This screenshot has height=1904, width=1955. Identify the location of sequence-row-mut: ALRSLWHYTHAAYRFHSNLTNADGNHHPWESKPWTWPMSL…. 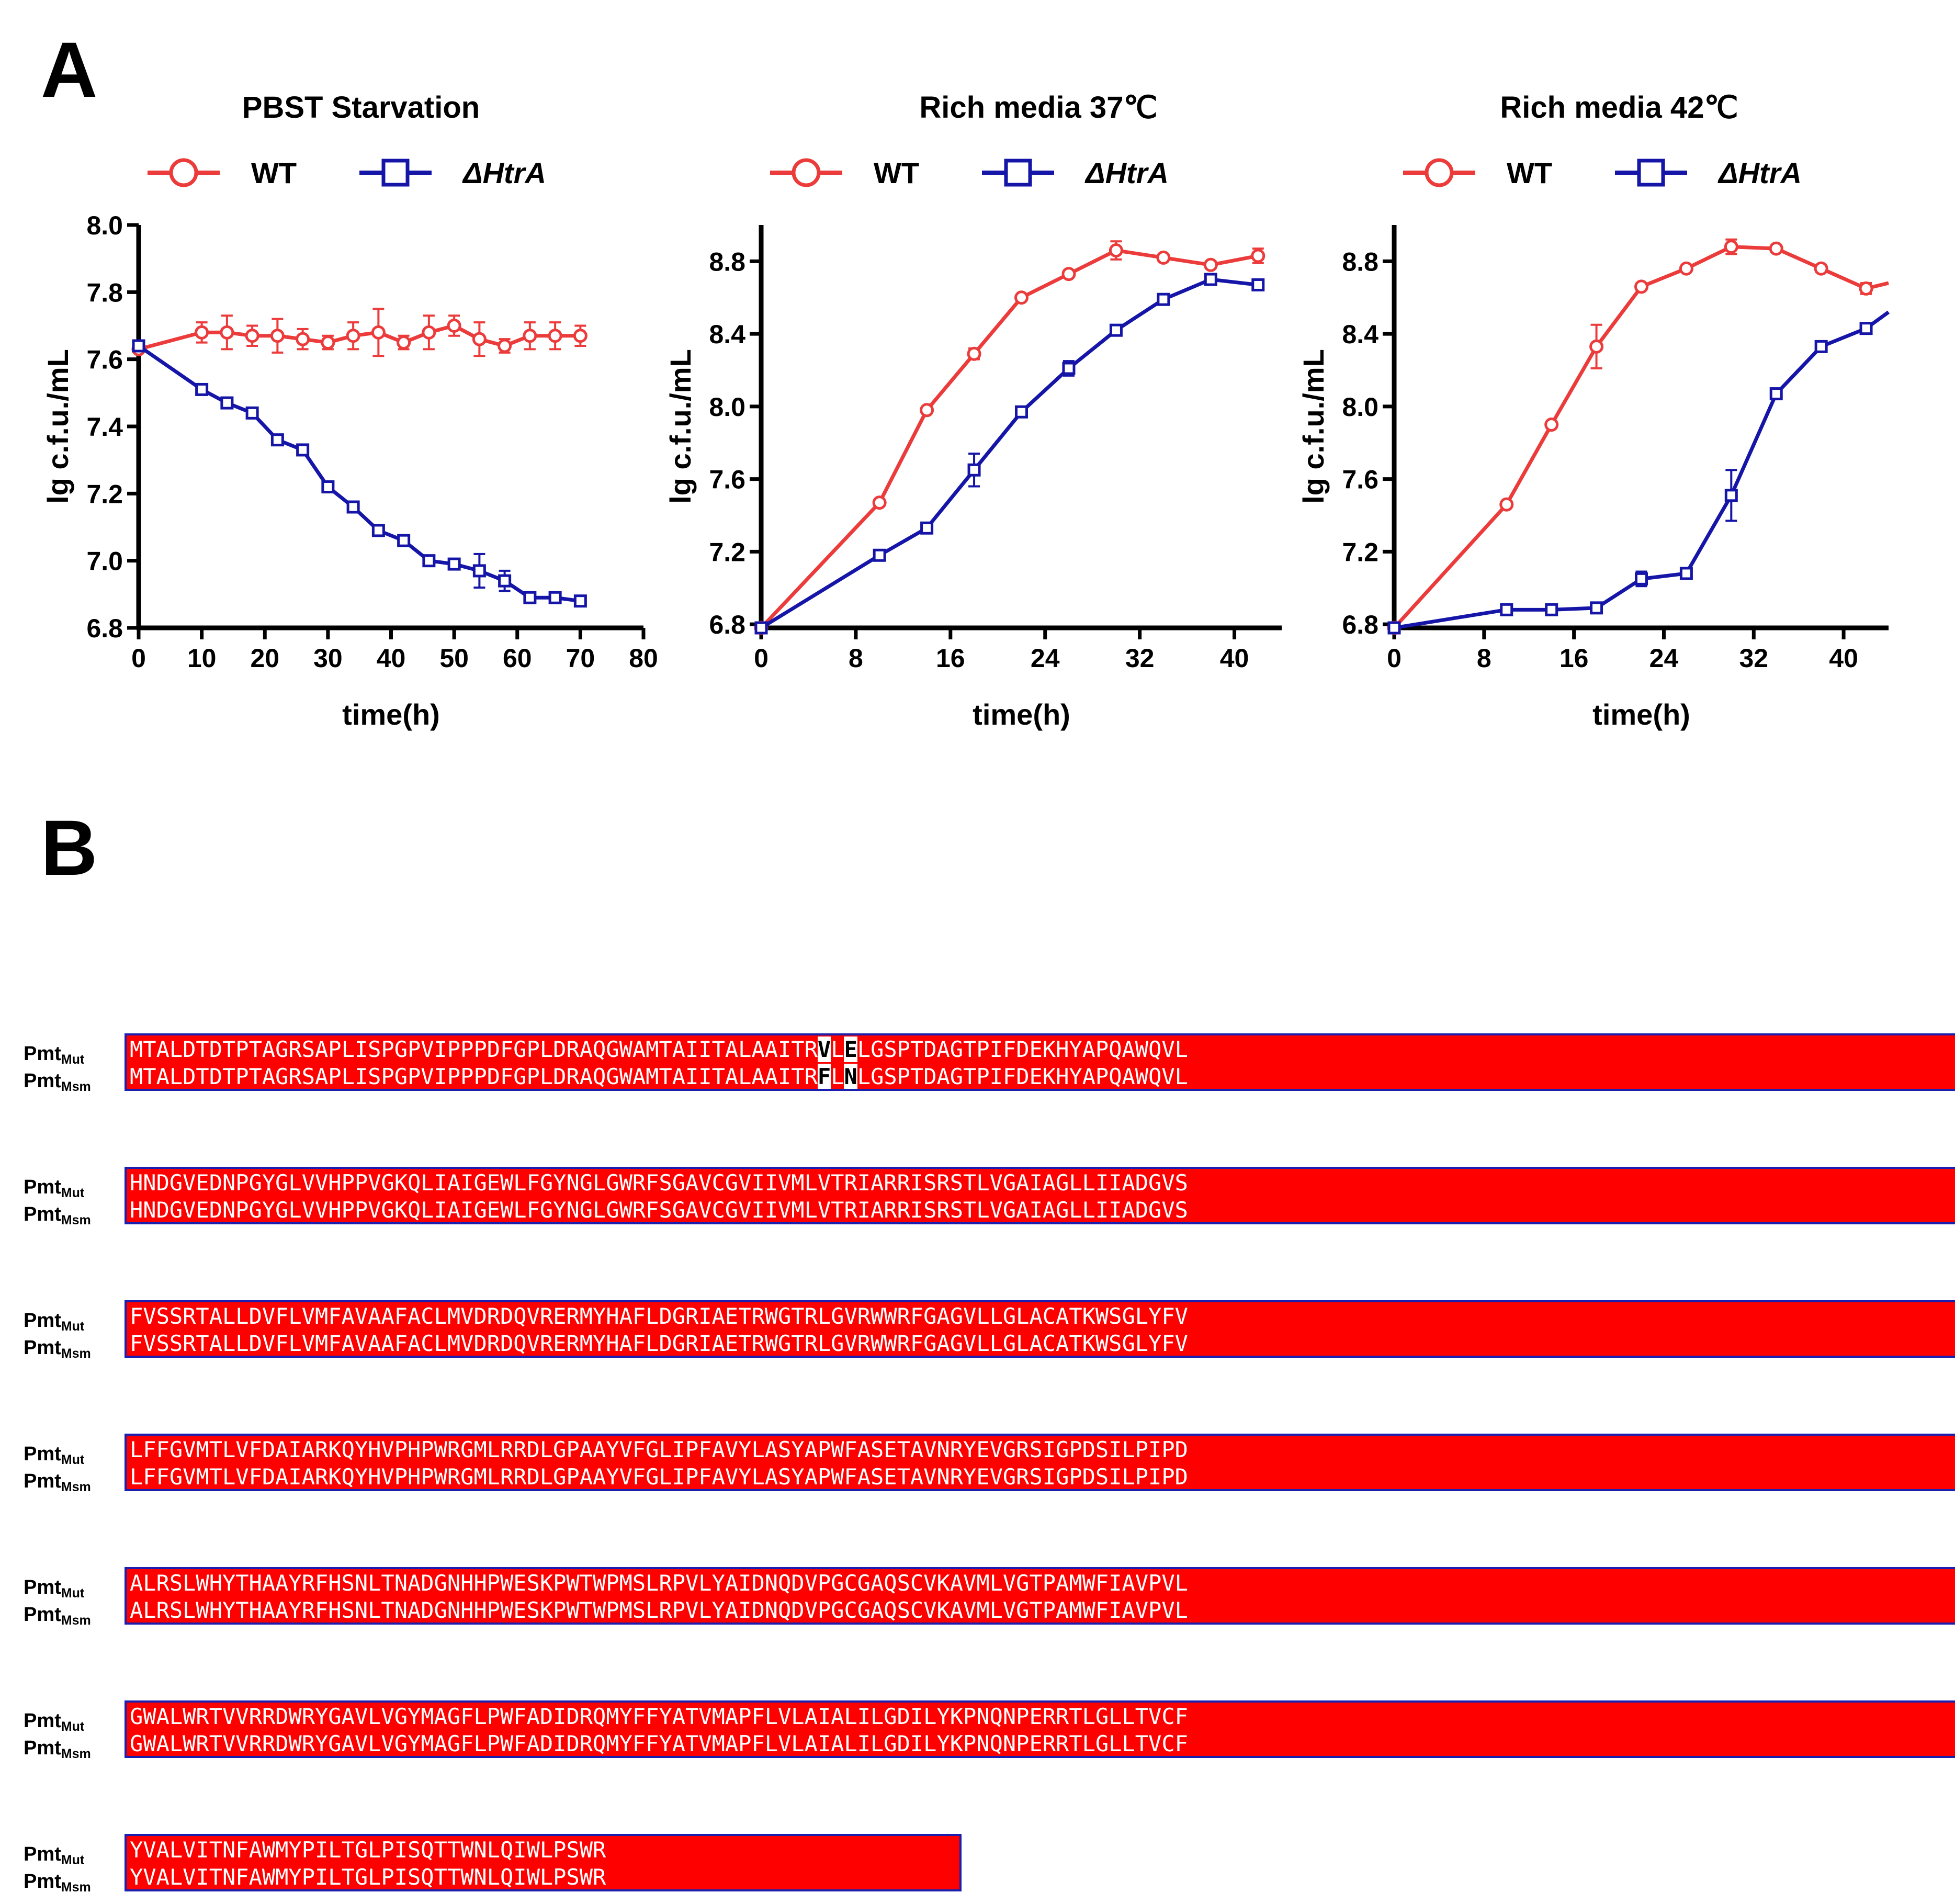
(659, 1583).